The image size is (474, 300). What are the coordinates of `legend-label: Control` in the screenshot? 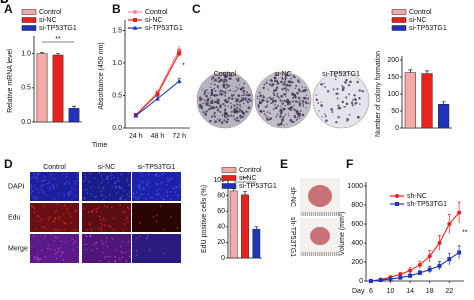 It's located at (50, 12).